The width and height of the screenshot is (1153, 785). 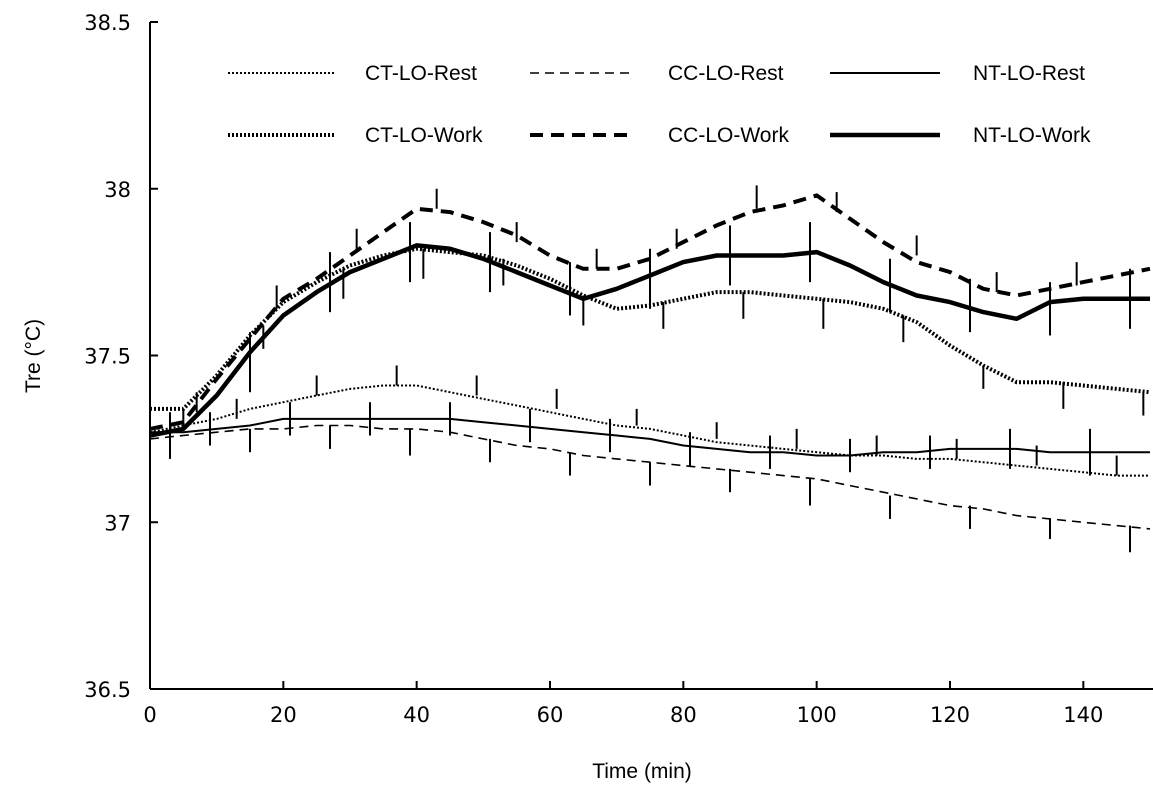 I want to click on x-tick-label: 80, so click(x=683, y=715).